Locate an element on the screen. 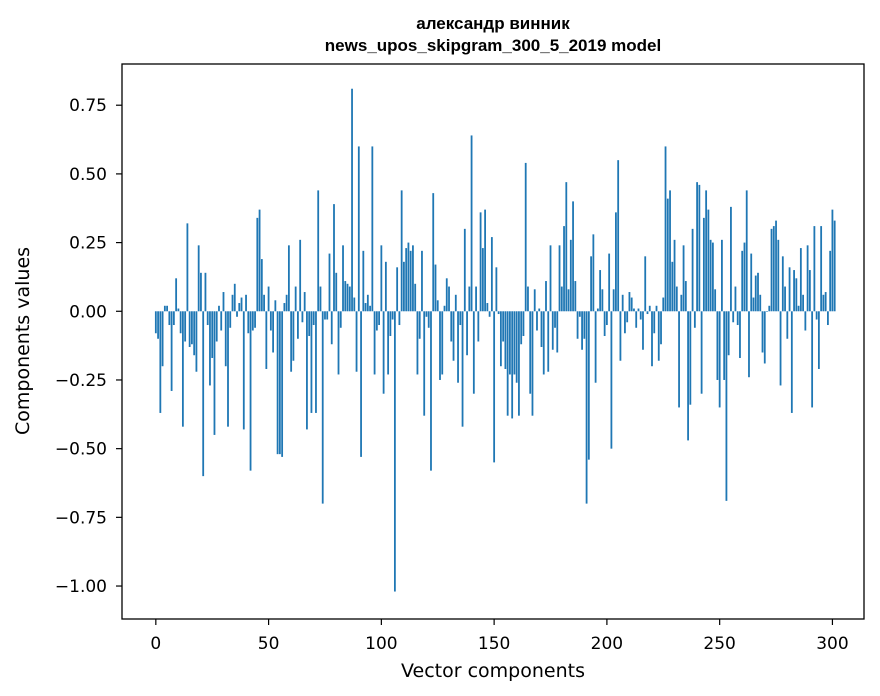 Image resolution: width=880 pixels, height=696 pixels. y-axis-ticks: −1.00 −0.75 −0.50 −0.25 0.00 0.25 0.50 0.75 is located at coordinates (88, 346).